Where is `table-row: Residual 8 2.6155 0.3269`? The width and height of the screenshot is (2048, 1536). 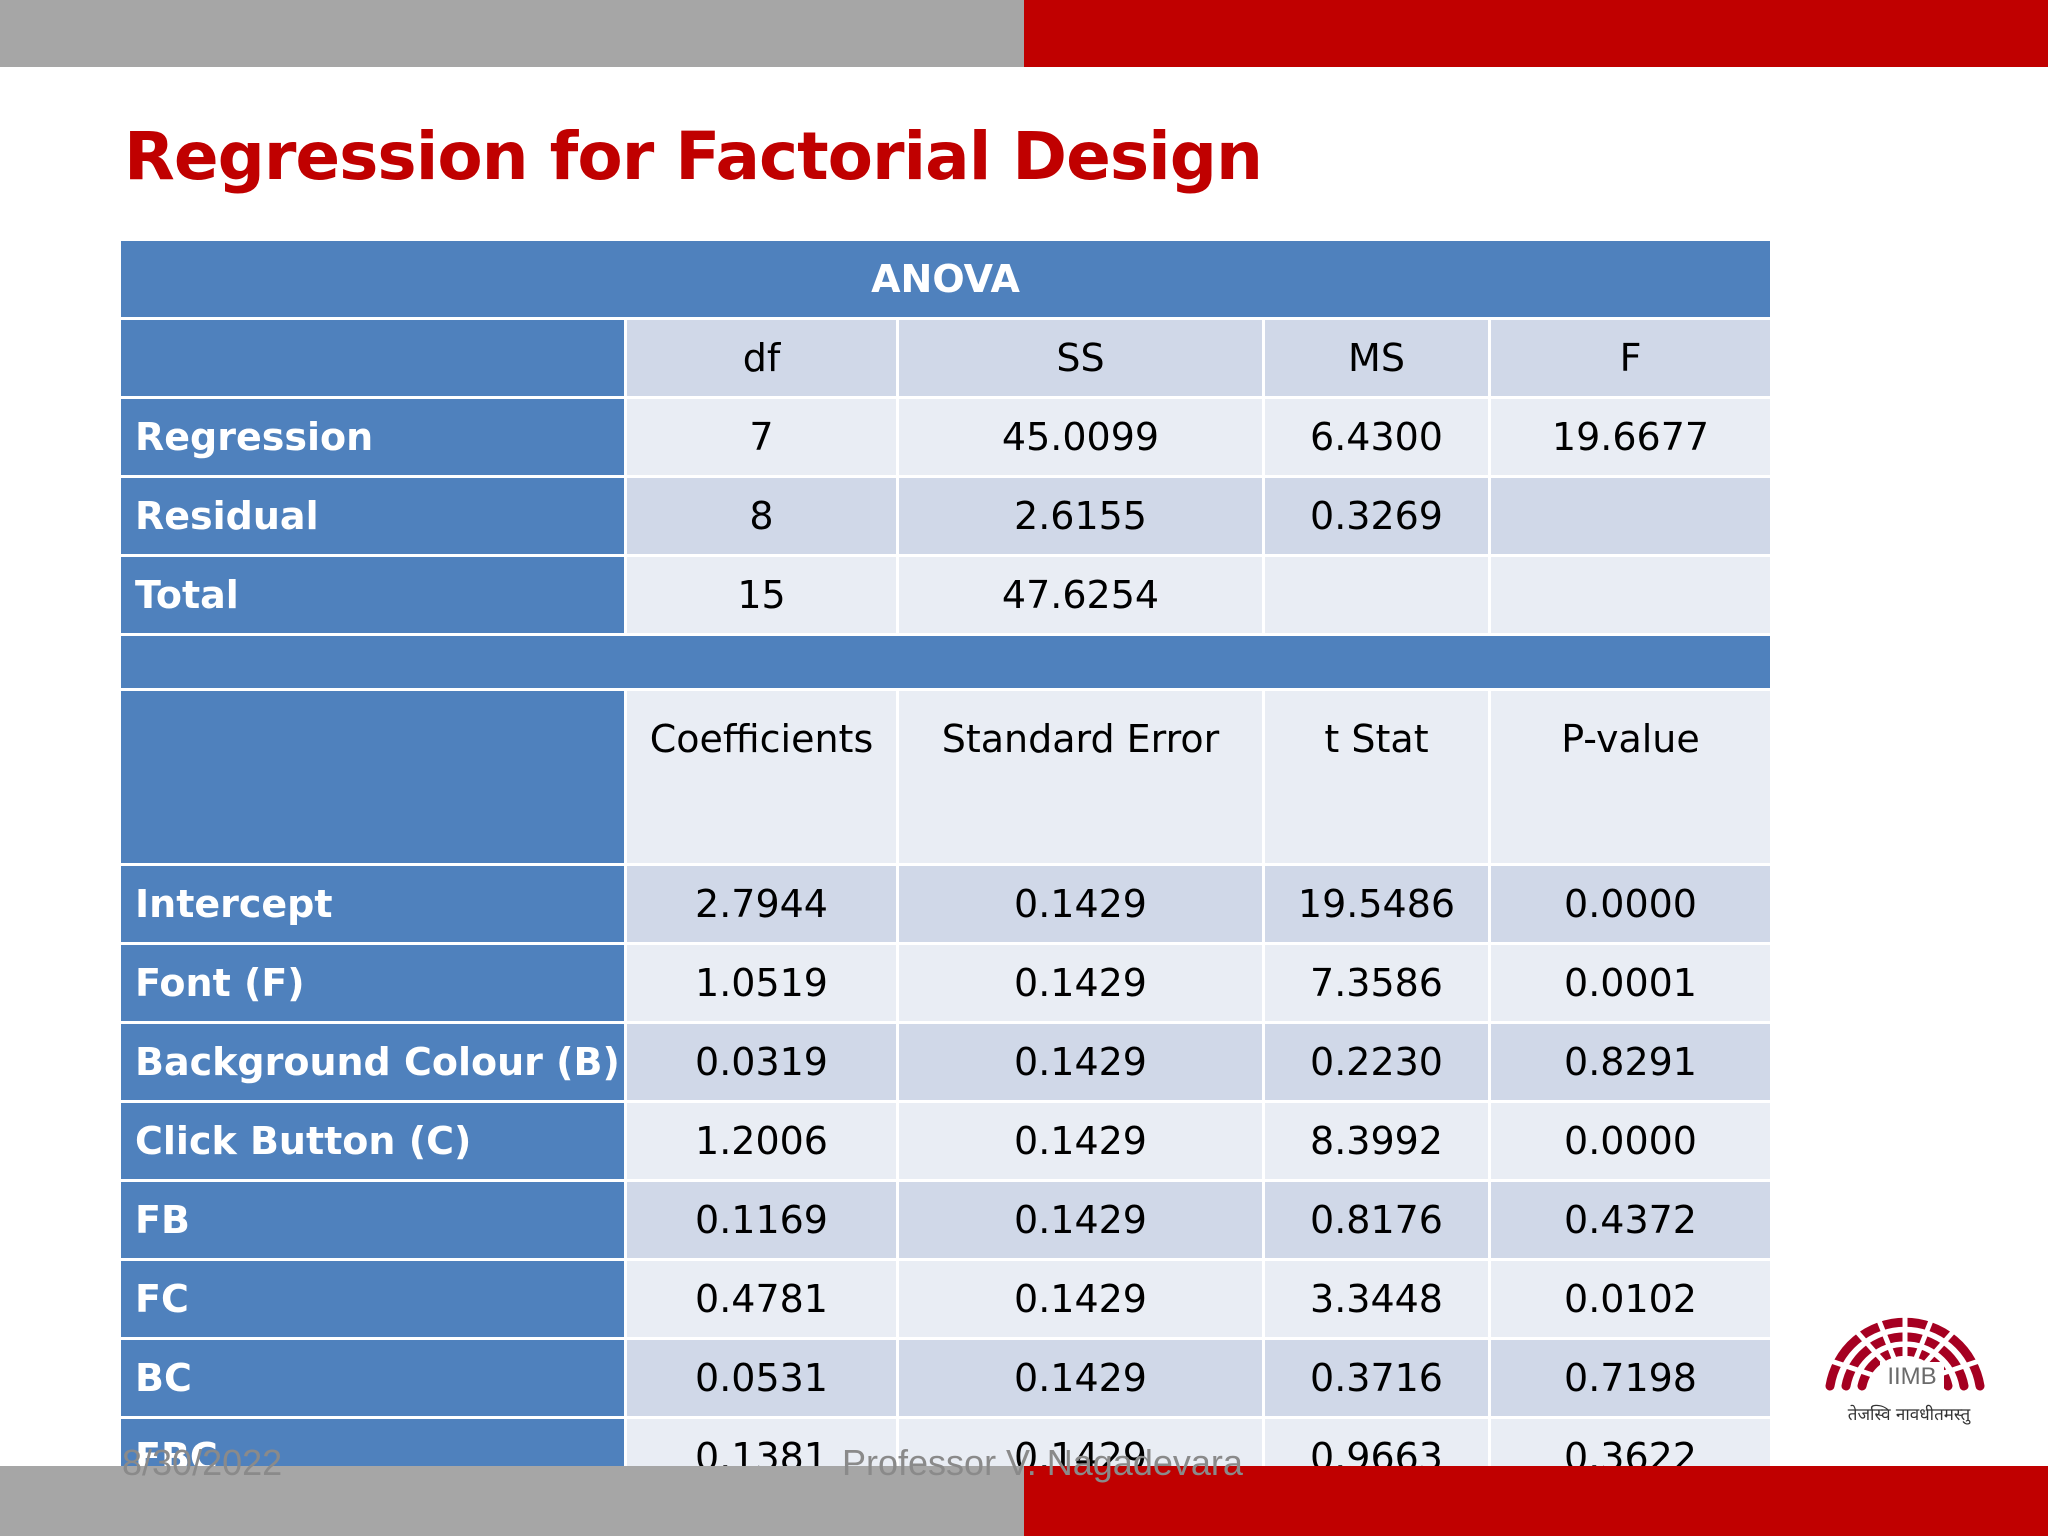
table-row: Residual 8 2.6155 0.3269 is located at coordinates (945, 516).